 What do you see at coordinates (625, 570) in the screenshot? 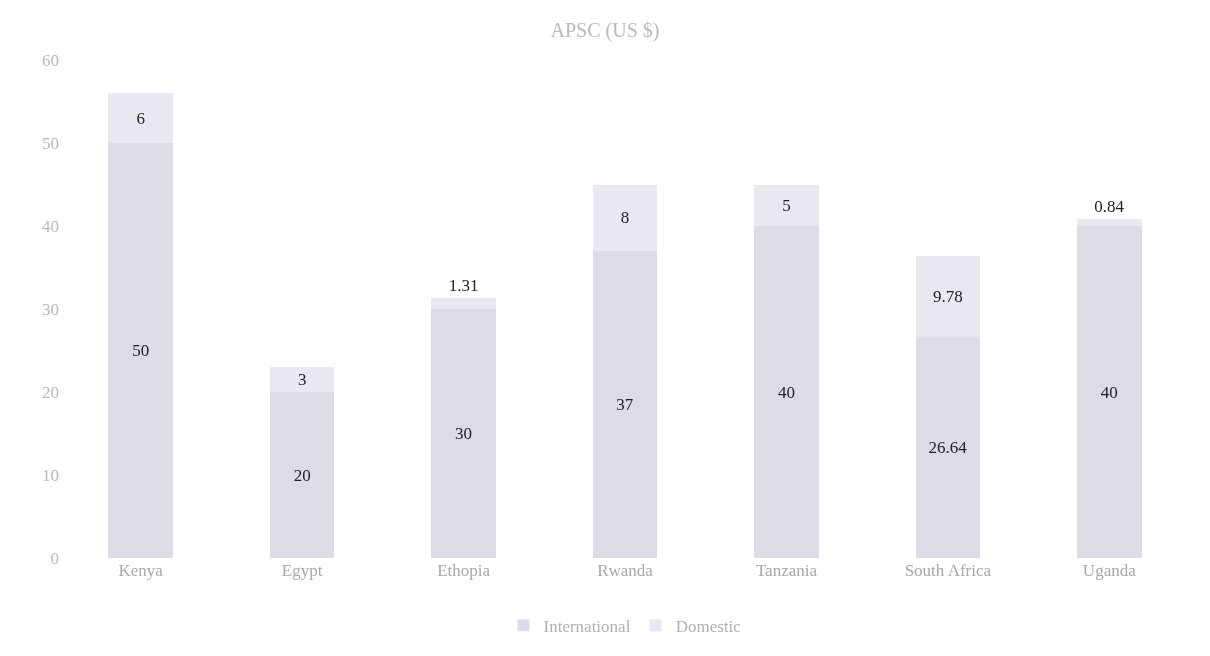
I see `x-tick-label: Rwanda` at bounding box center [625, 570].